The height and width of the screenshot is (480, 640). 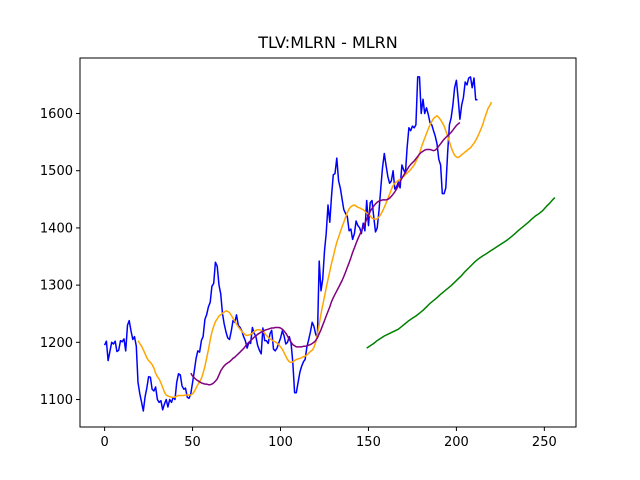 What do you see at coordinates (368, 442) in the screenshot?
I see `x-tick-label: 150` at bounding box center [368, 442].